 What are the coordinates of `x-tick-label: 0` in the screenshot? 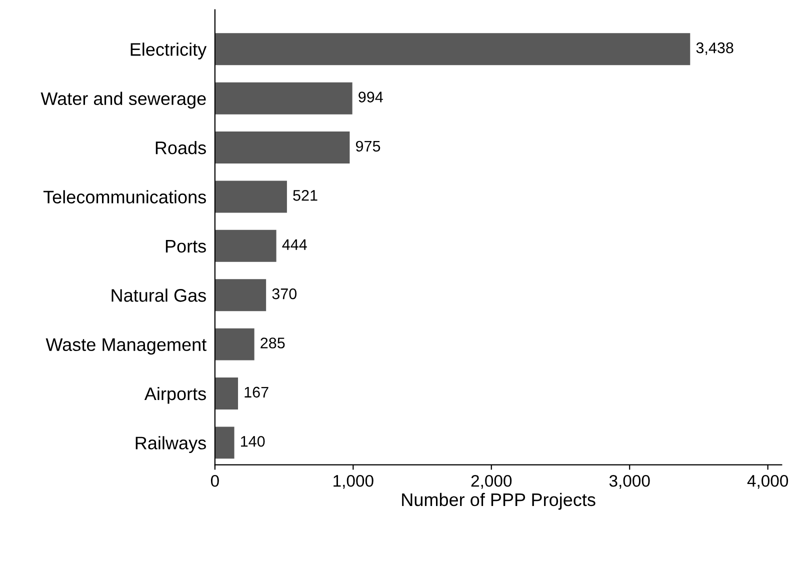 It's located at (214, 480).